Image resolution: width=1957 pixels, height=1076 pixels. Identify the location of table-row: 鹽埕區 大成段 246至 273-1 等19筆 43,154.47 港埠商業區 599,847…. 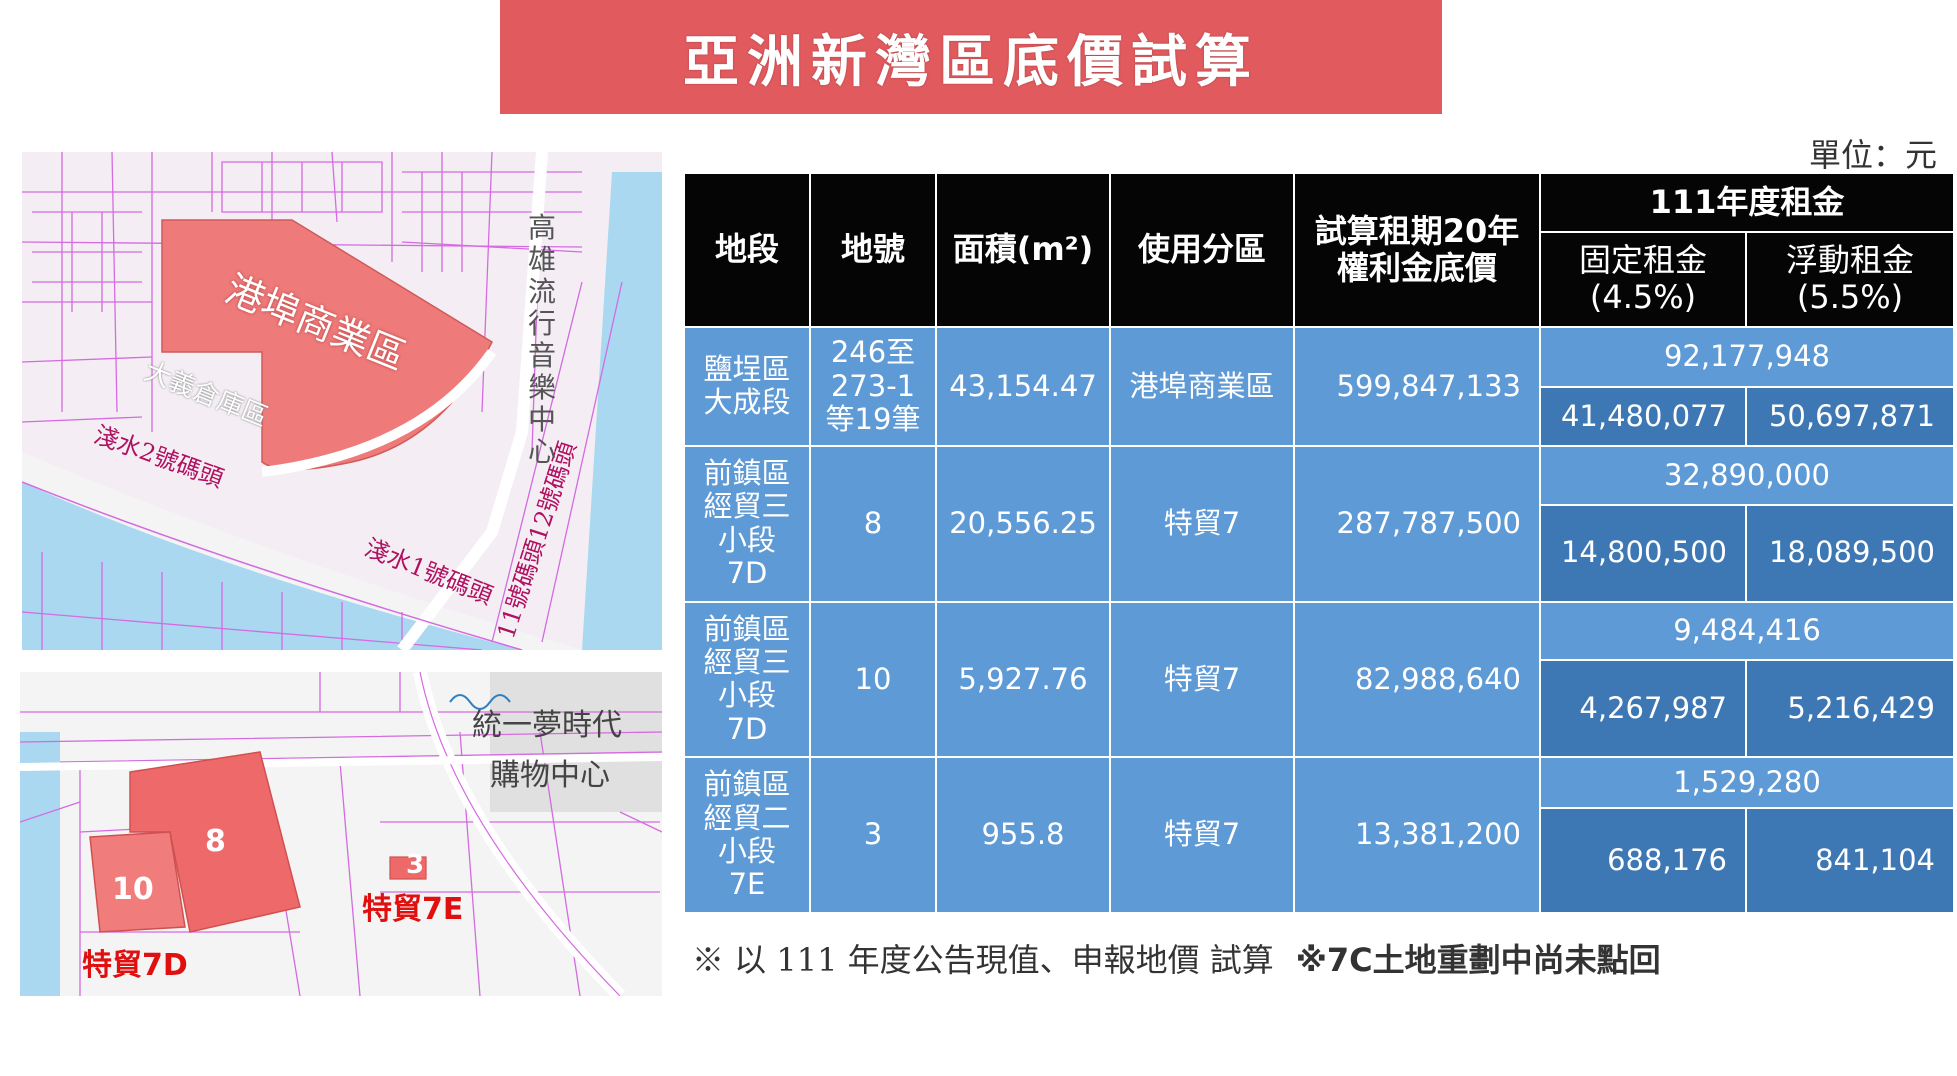
(1319, 386).